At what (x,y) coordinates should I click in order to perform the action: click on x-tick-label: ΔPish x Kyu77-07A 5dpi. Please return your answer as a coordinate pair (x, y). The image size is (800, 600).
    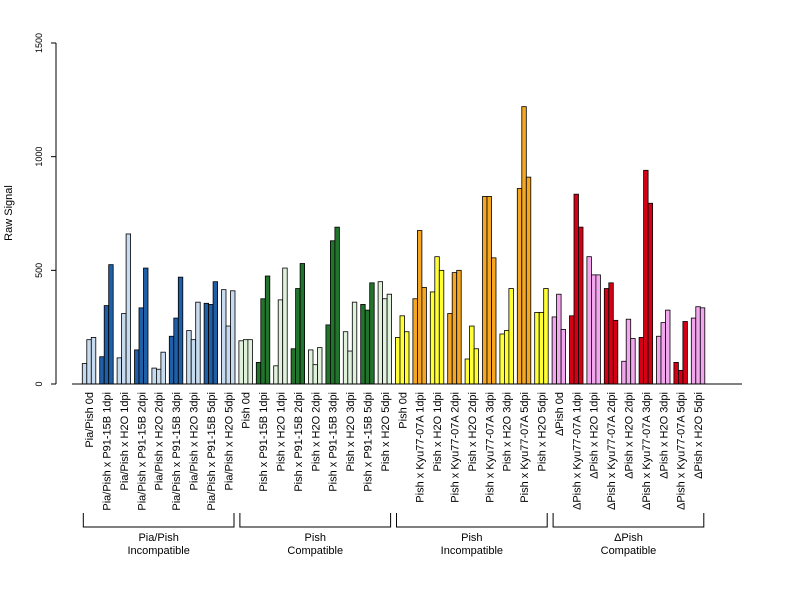
    Looking at the image, I should click on (682, 451).